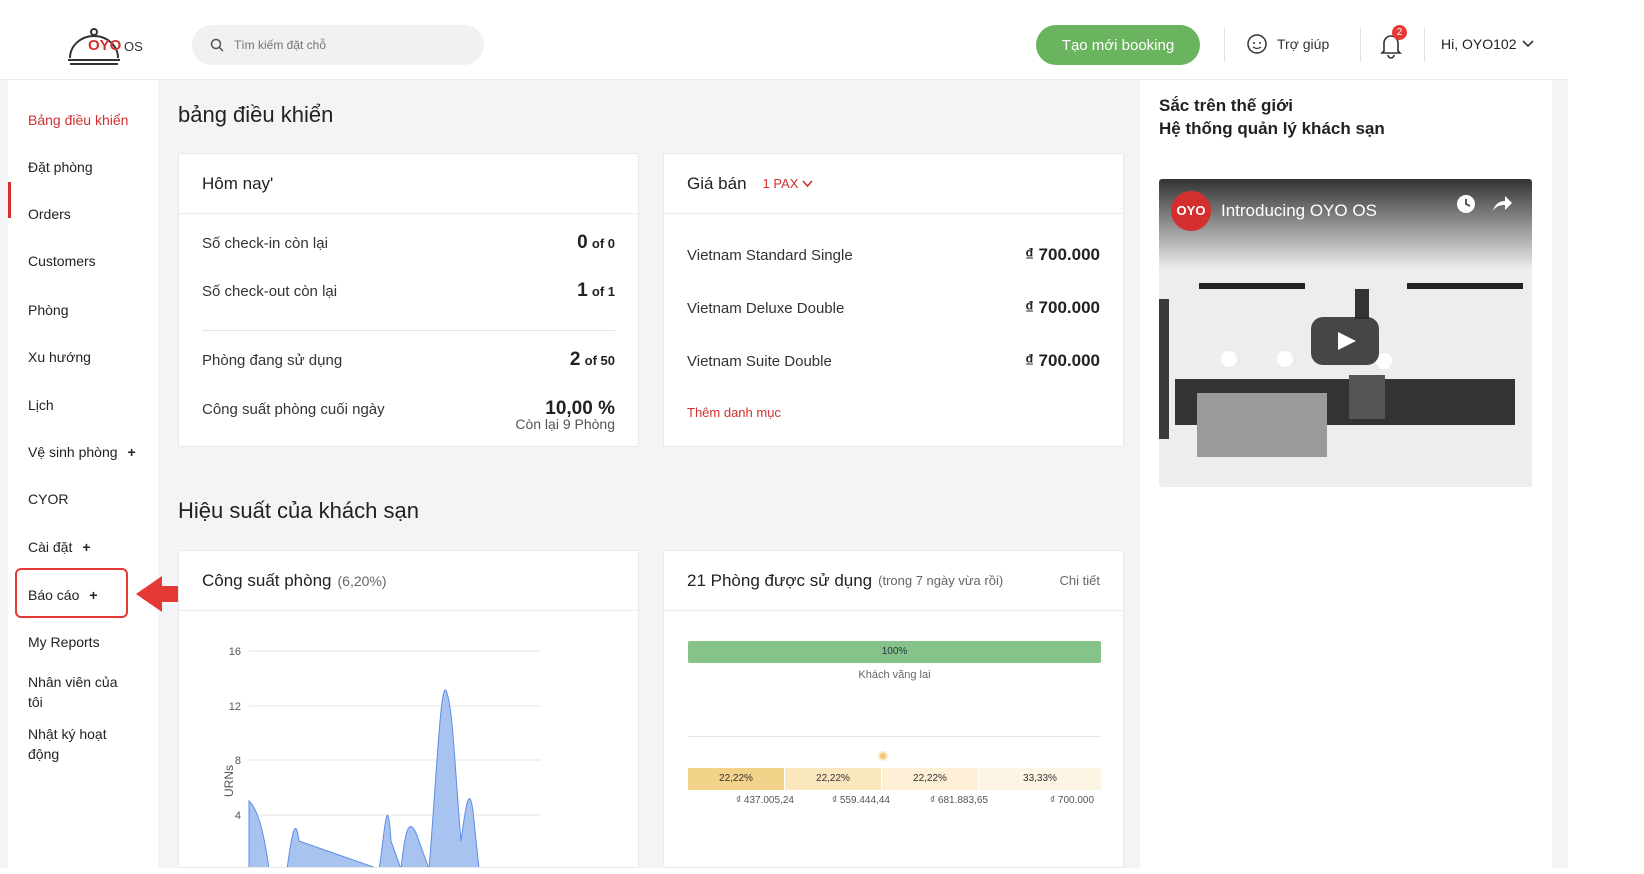 This screenshot has height=874, width=1644. What do you see at coordinates (293, 409) in the screenshot?
I see `occupancy-label: Công suất phòng cuối ngày` at bounding box center [293, 409].